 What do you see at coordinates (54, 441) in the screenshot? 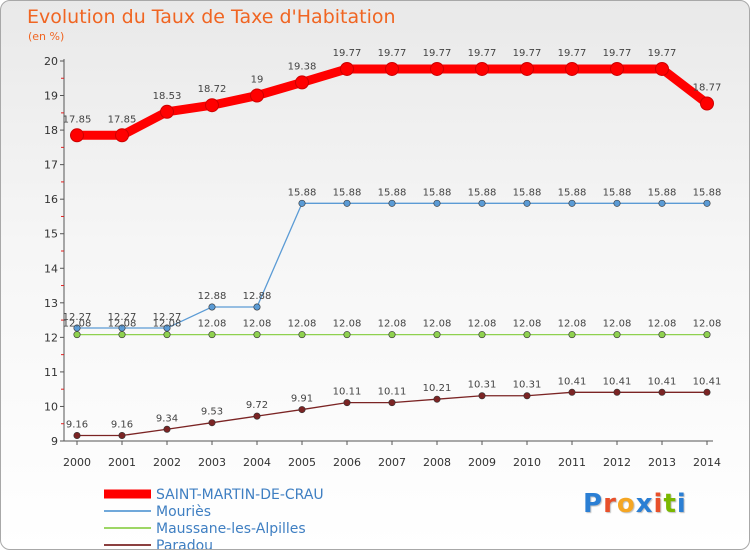
I see `y-tick-label: 9` at bounding box center [54, 441].